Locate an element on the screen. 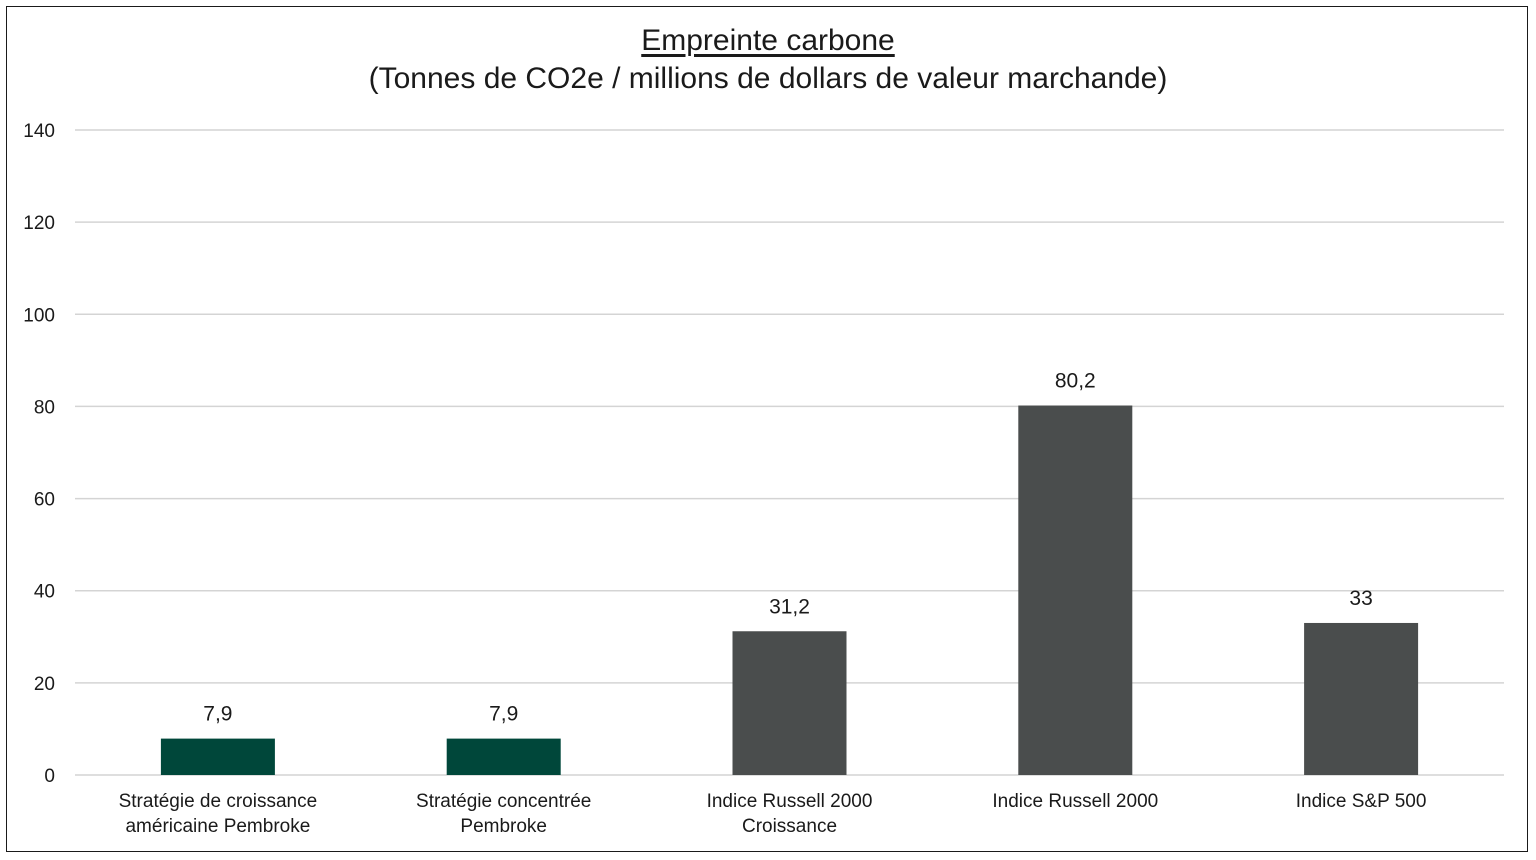 The width and height of the screenshot is (1536, 860). category-label: Pembroke is located at coordinates (503, 826).